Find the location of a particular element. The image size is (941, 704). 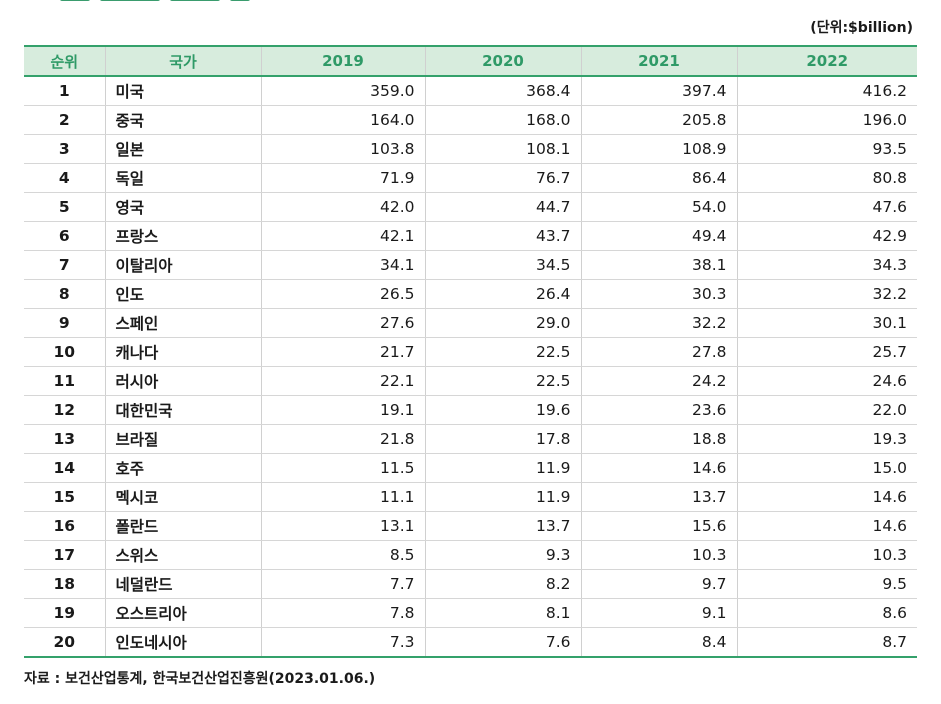

value-2022-cell: 30.1 is located at coordinates (826, 323).